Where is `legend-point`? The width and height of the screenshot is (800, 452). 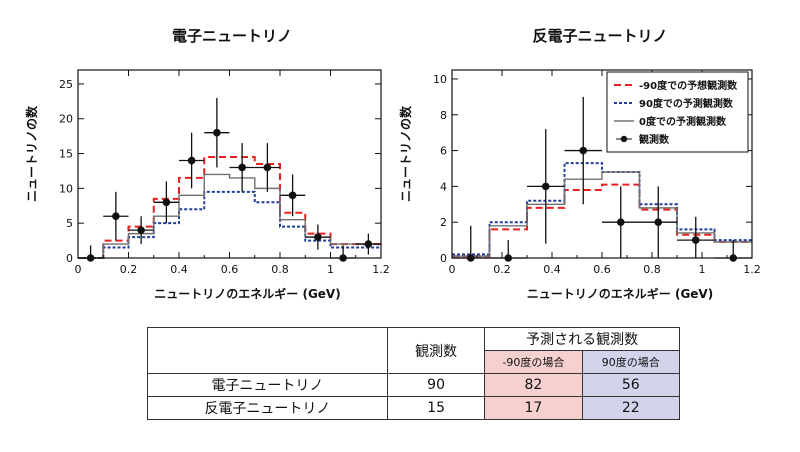
legend-point is located at coordinates (624, 139).